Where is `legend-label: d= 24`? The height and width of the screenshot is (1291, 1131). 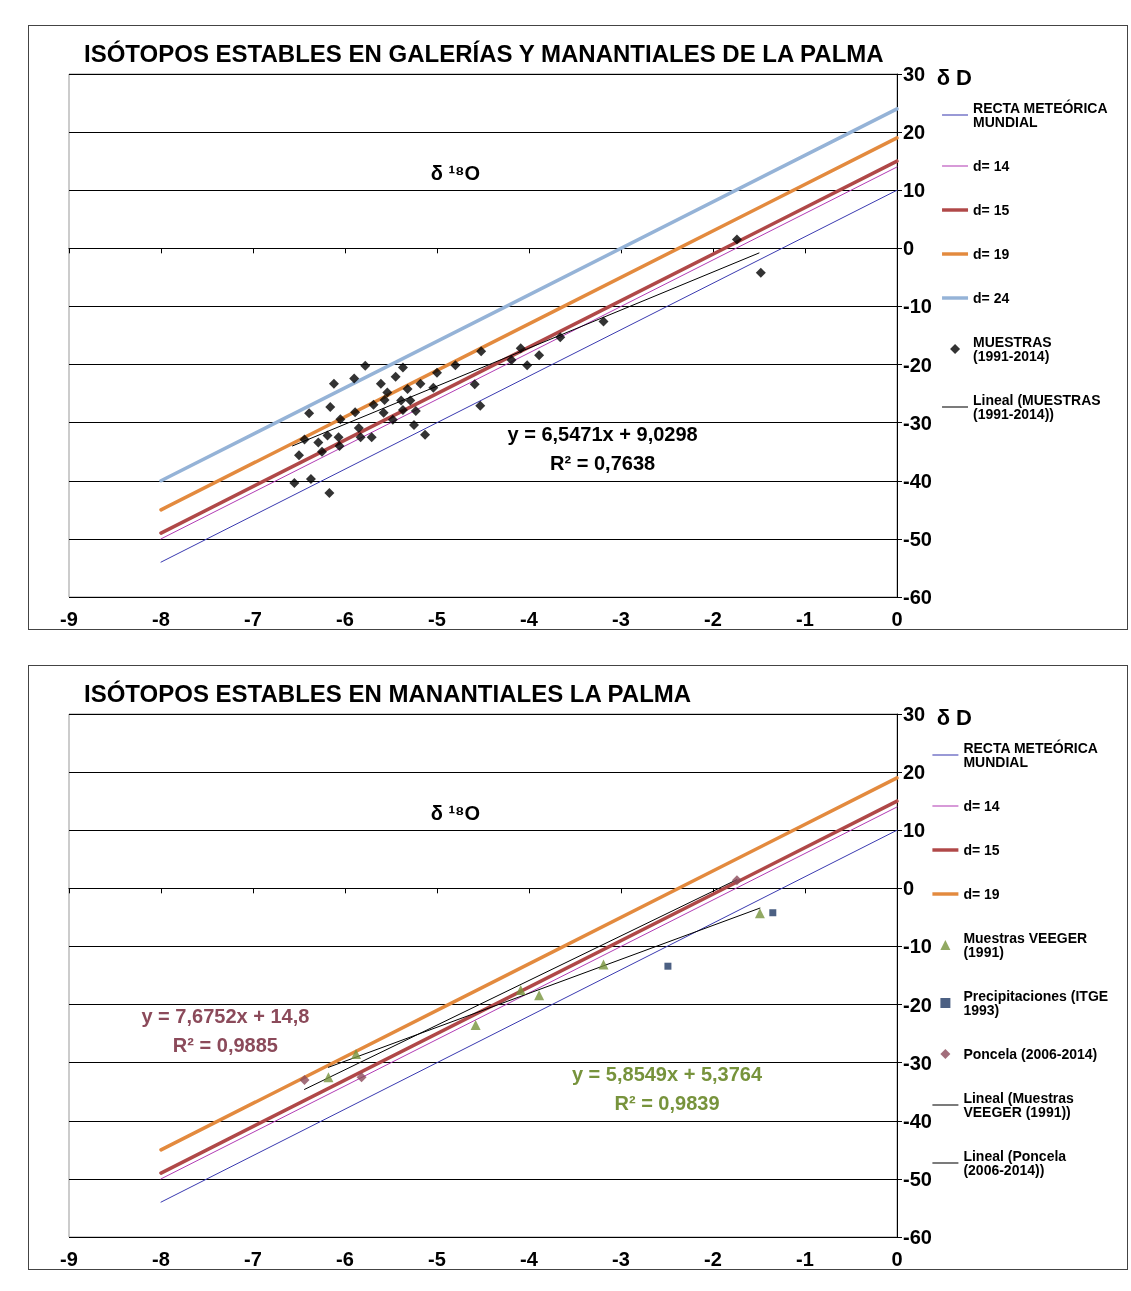
legend-label: d= 24 is located at coordinates (991, 298).